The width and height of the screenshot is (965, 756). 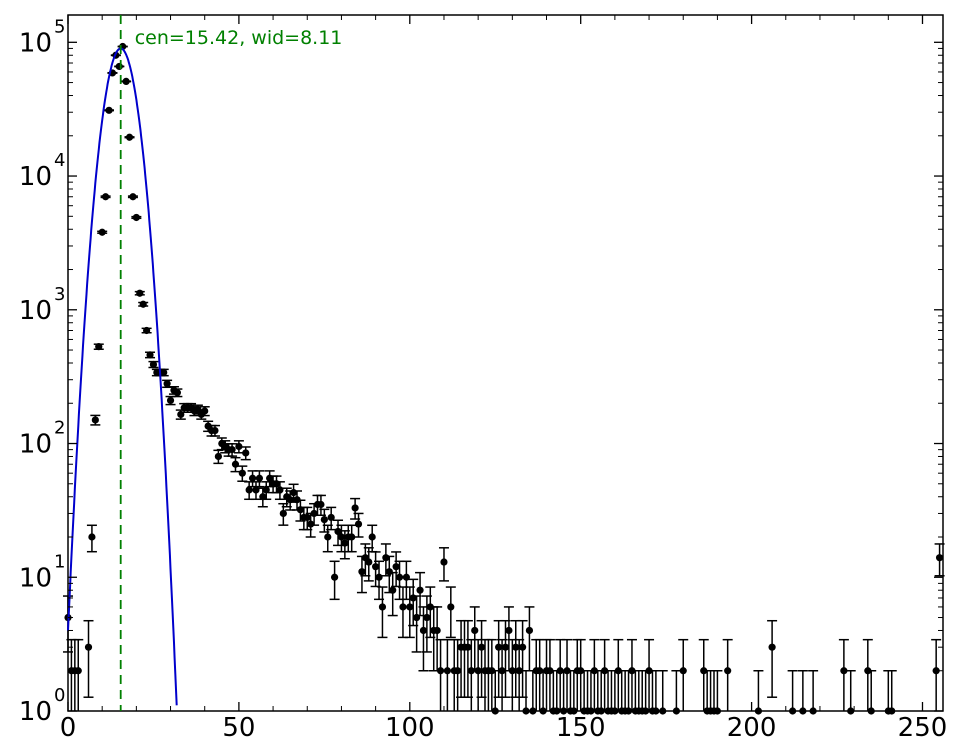 What do you see at coordinates (59, 26) in the screenshot?
I see `y-tick-label-exponent: 5` at bounding box center [59, 26].